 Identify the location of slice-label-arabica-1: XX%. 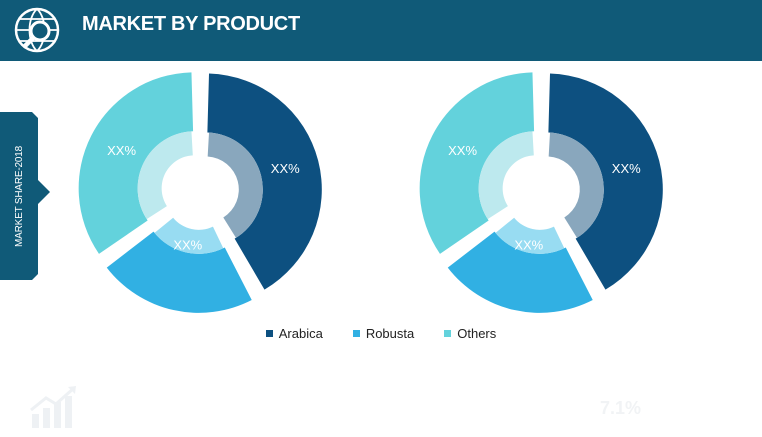
(285, 168).